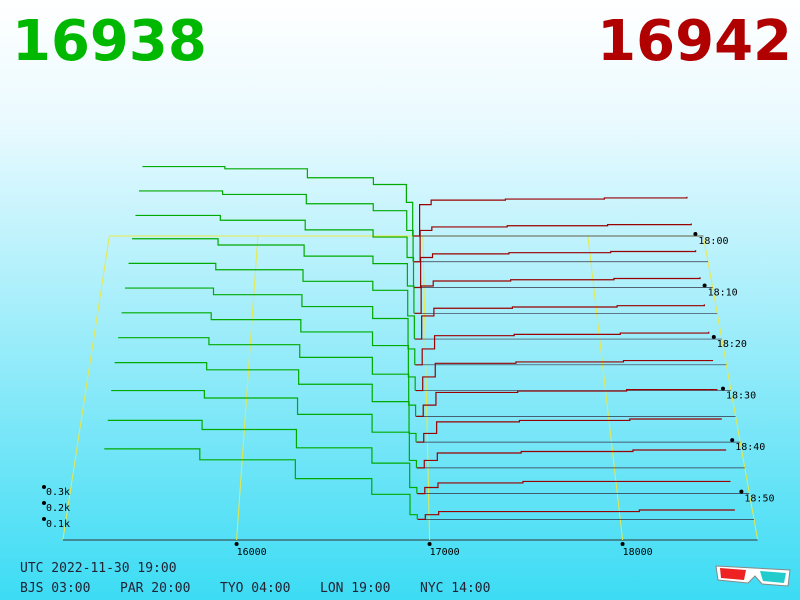 The height and width of the screenshot is (600, 800). I want to click on glasses-icon, so click(753, 576).